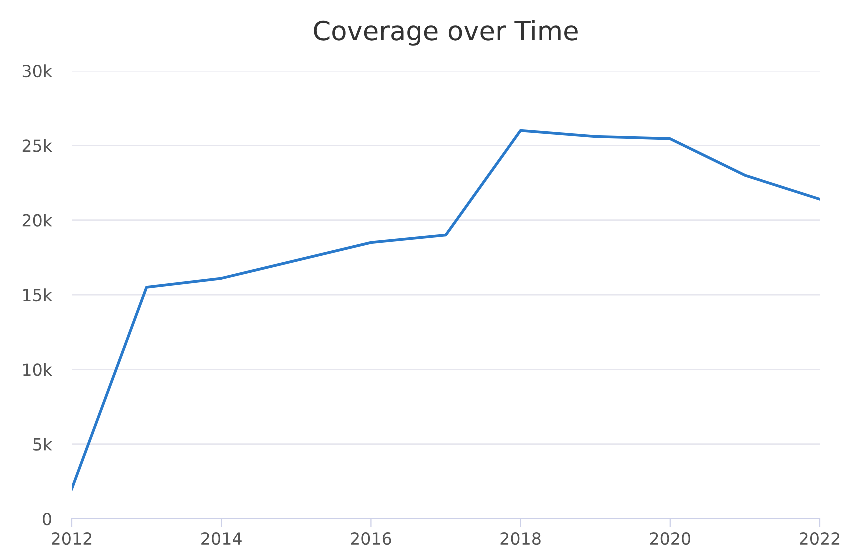 Image resolution: width=845 pixels, height=551 pixels. I want to click on y-tick-label: 20k, so click(37, 220).